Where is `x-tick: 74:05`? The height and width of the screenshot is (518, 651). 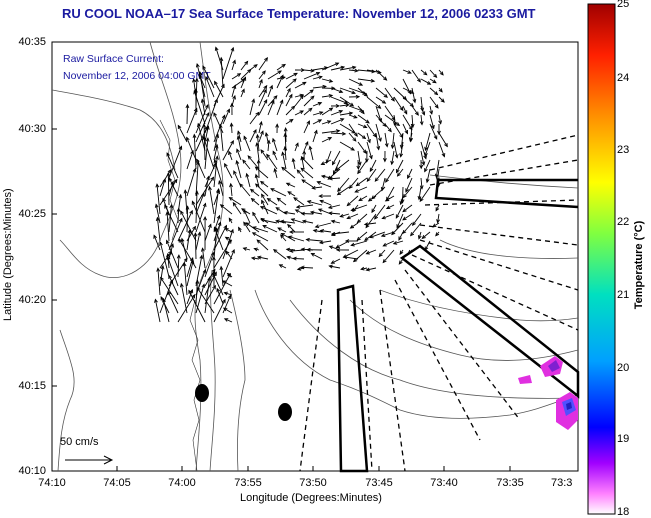 x-tick: 74:05 is located at coordinates (117, 483).